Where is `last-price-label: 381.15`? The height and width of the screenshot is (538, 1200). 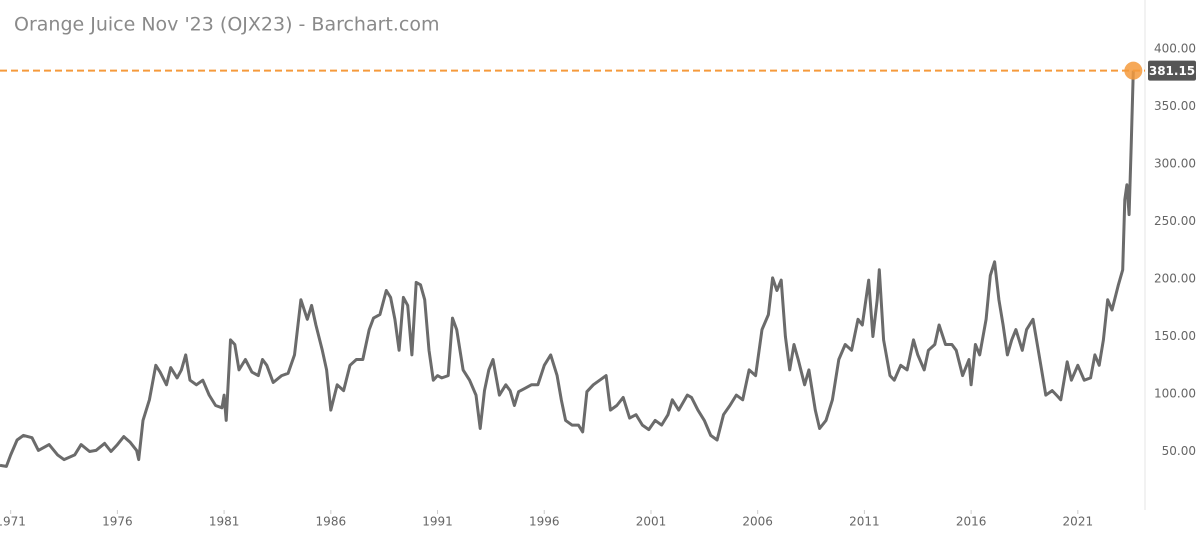
last-price-label: 381.15 is located at coordinates (1172, 71).